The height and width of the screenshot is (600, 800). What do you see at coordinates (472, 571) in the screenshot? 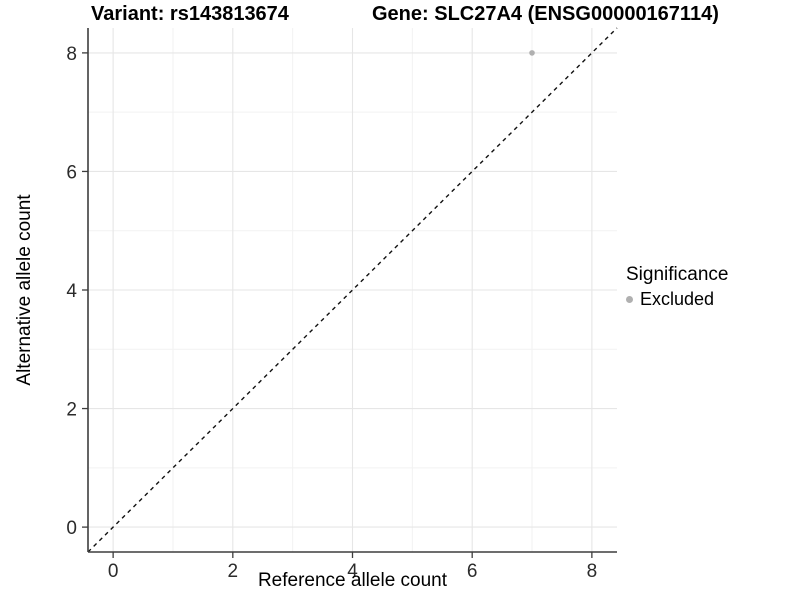
I see `x-tick-label: 6` at bounding box center [472, 571].